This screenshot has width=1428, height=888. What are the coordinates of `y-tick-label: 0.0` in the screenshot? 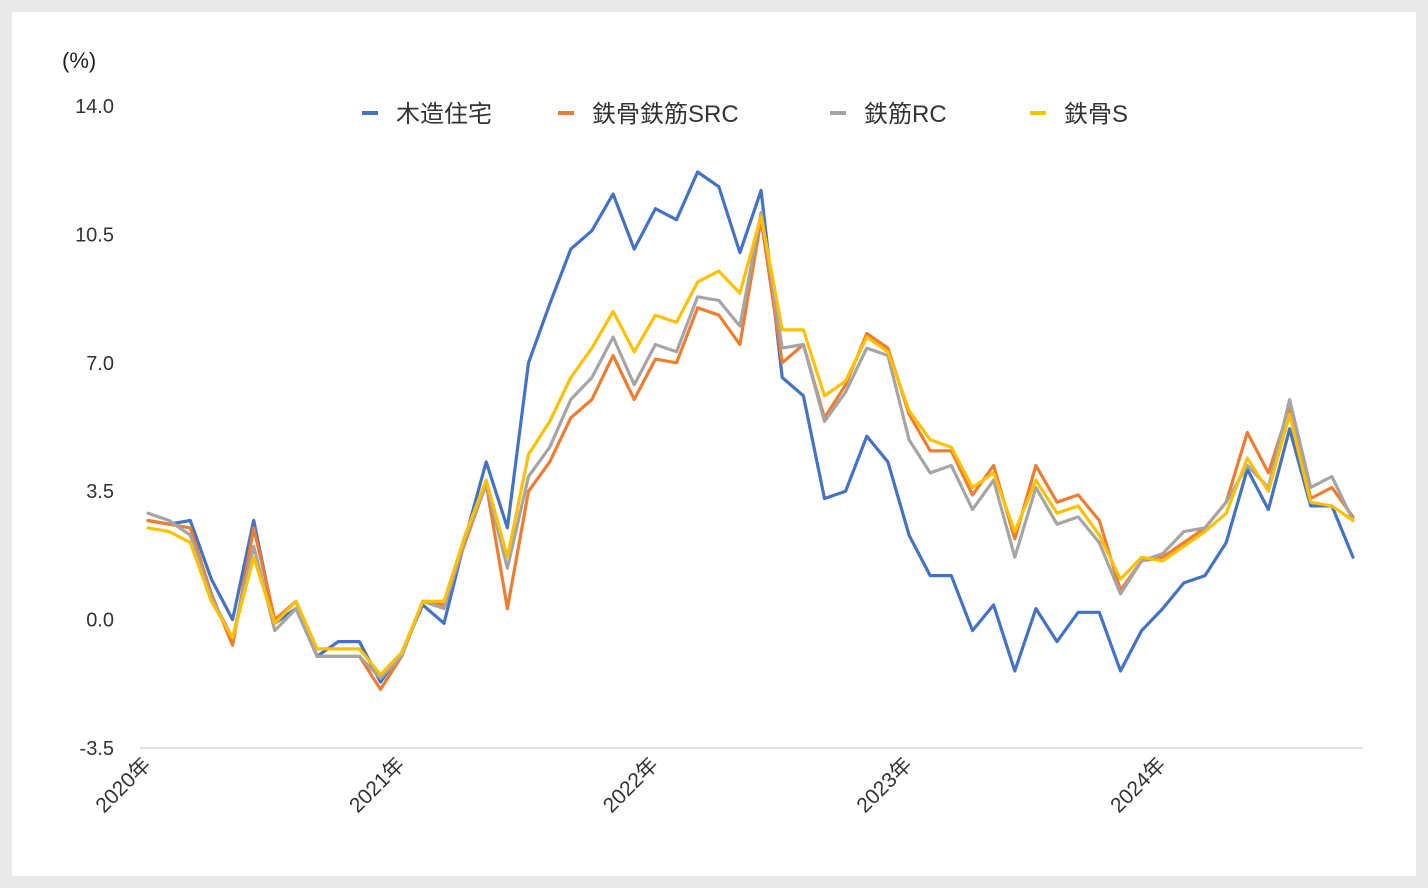 It's located at (100, 621).